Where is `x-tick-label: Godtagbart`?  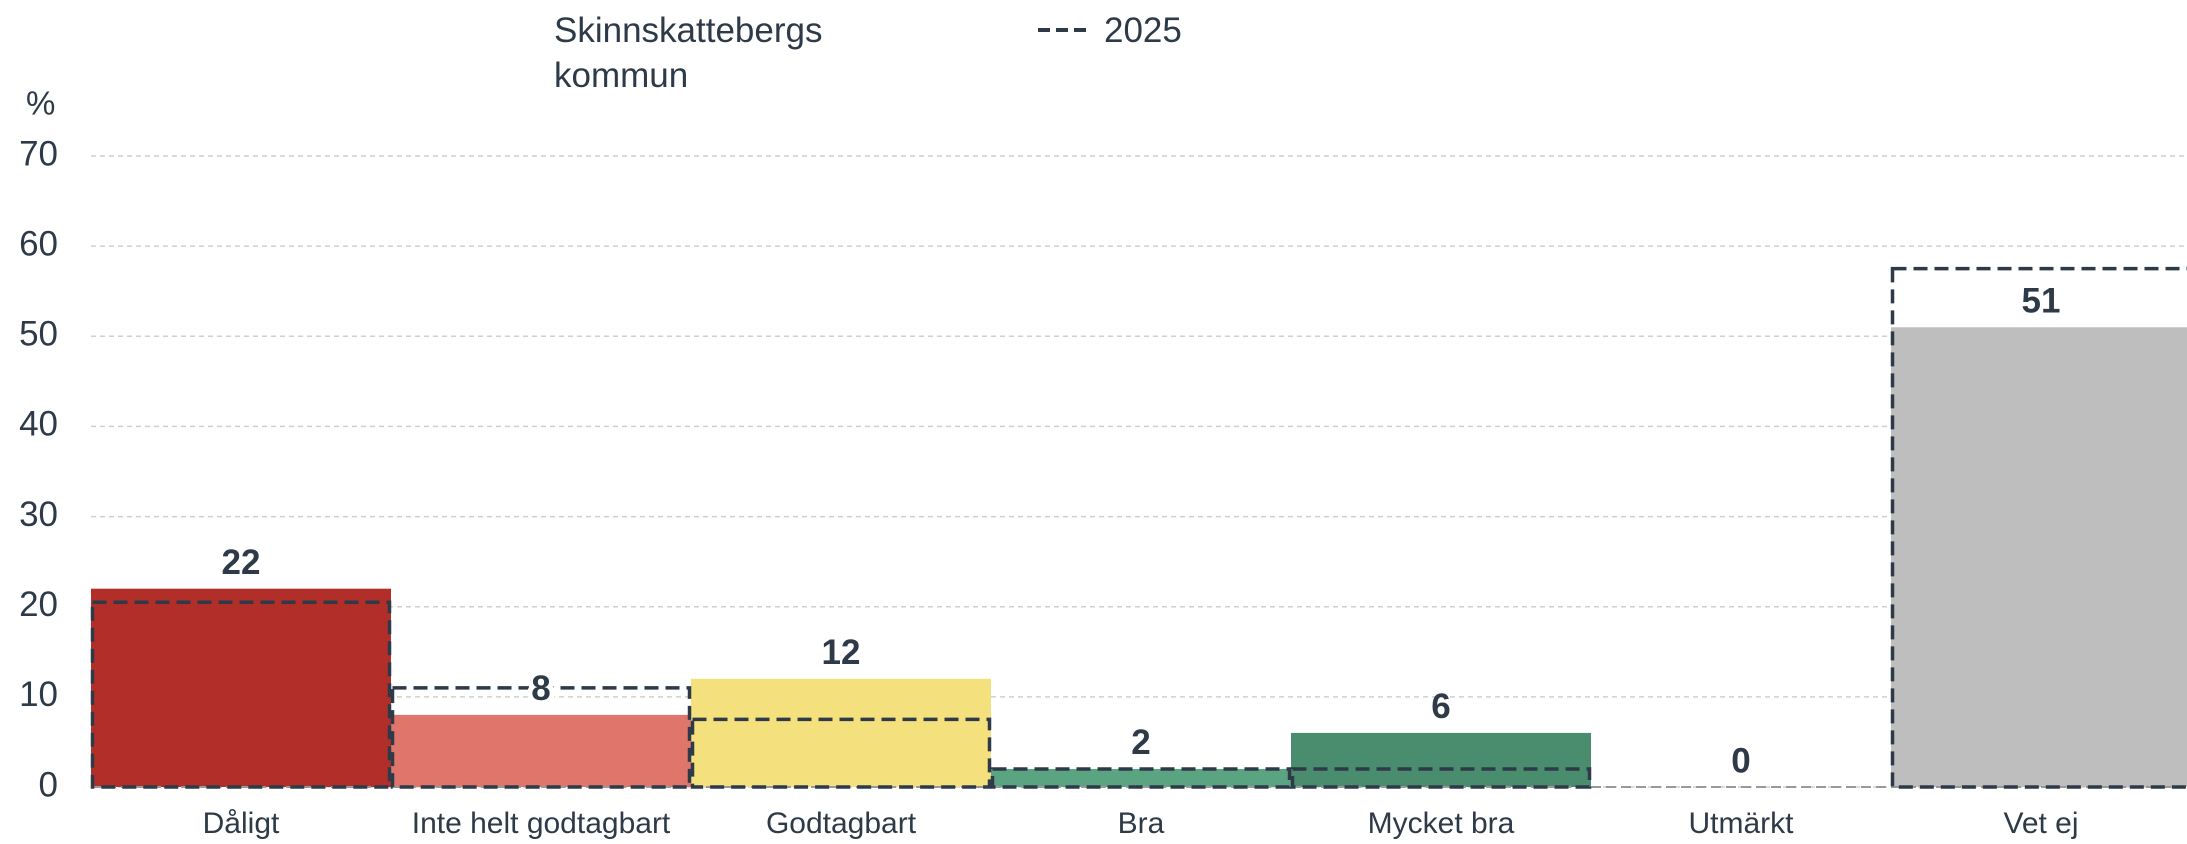
x-tick-label: Godtagbart is located at coordinates (841, 823).